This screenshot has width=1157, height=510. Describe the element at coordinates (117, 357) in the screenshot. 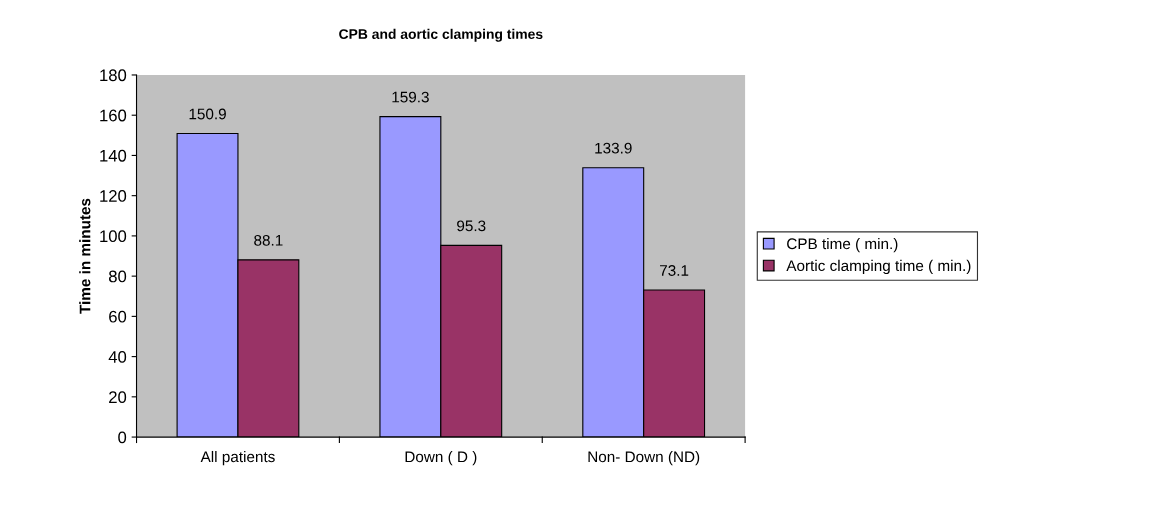

I see `y-tick-label: 40` at that location.